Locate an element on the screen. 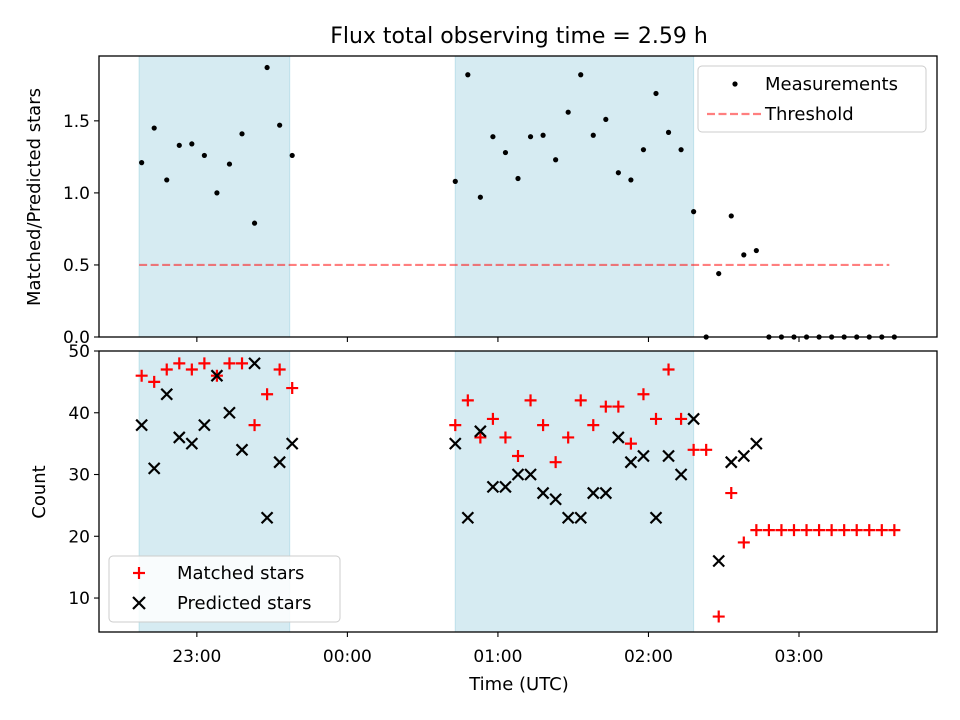  top-y-tick-label-2: 1.0 is located at coordinates (76, 194).